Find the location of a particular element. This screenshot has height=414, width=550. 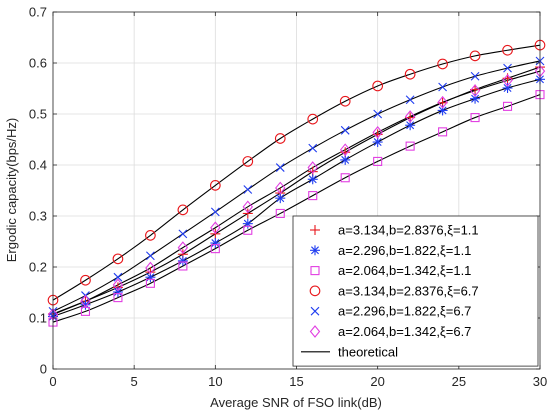

y-tick-label: 0.3 is located at coordinates (38, 216).